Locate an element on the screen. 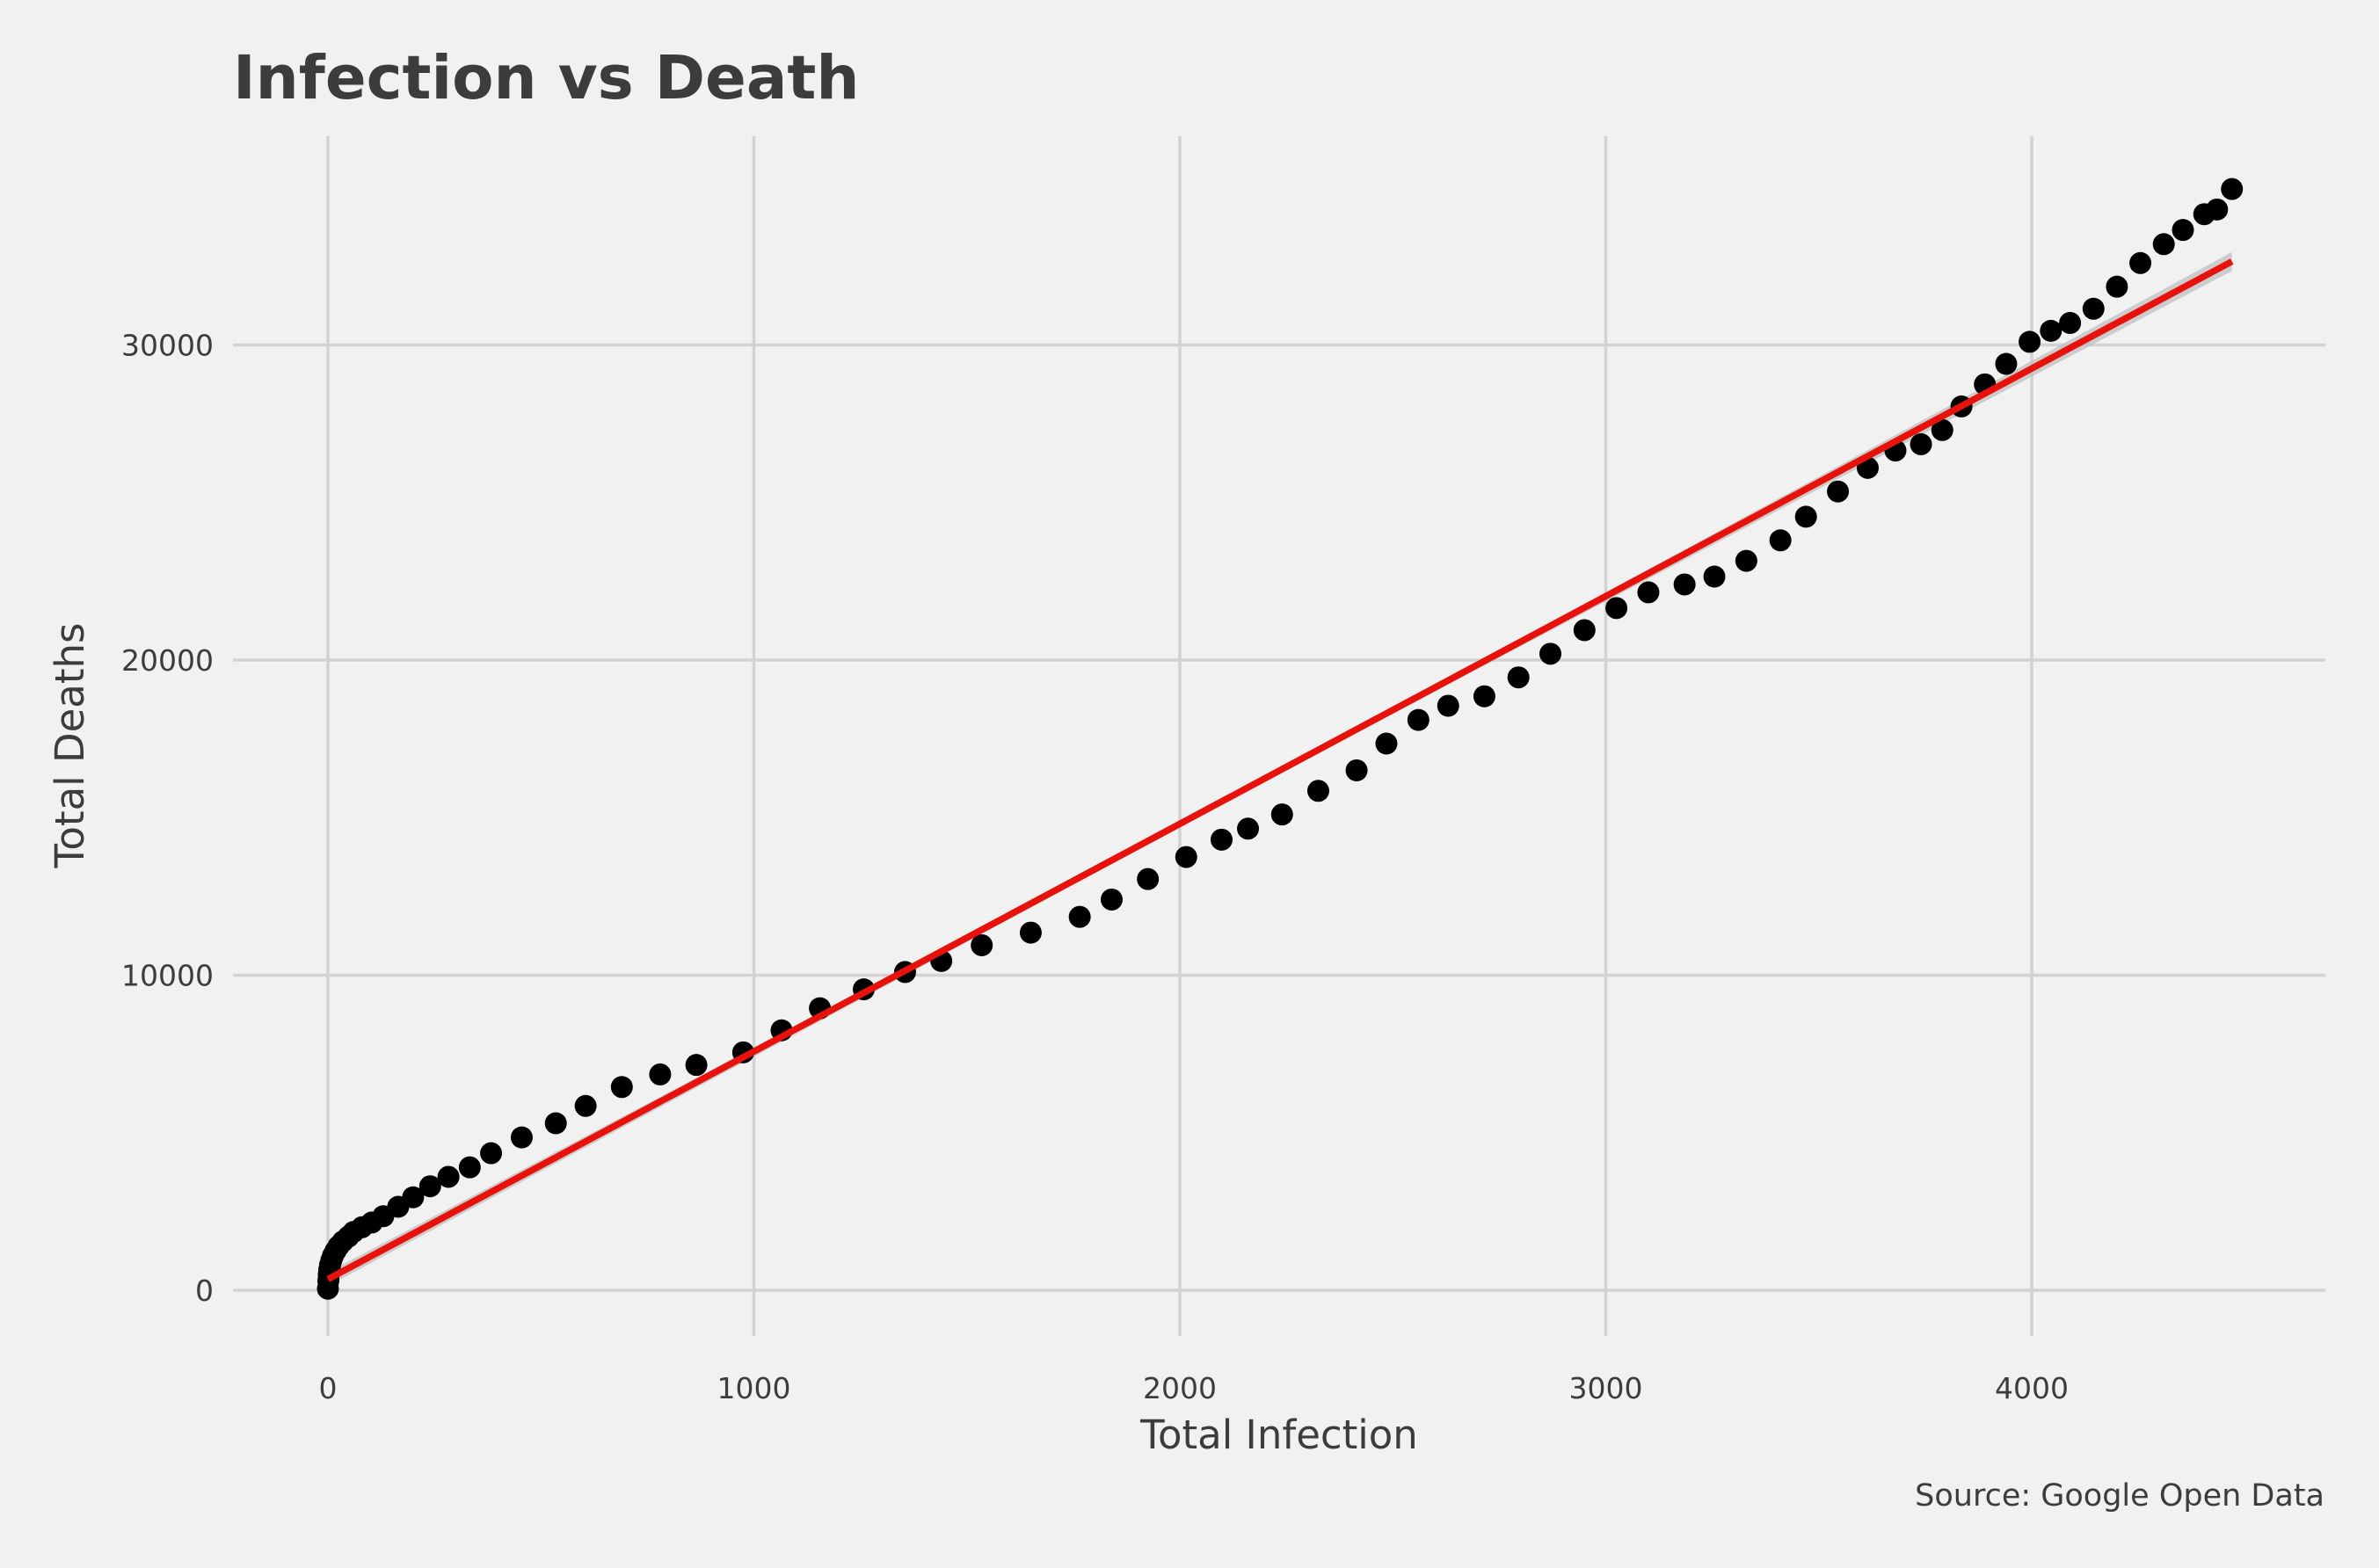  y-axis-title: Total Deaths is located at coordinates (70, 746).